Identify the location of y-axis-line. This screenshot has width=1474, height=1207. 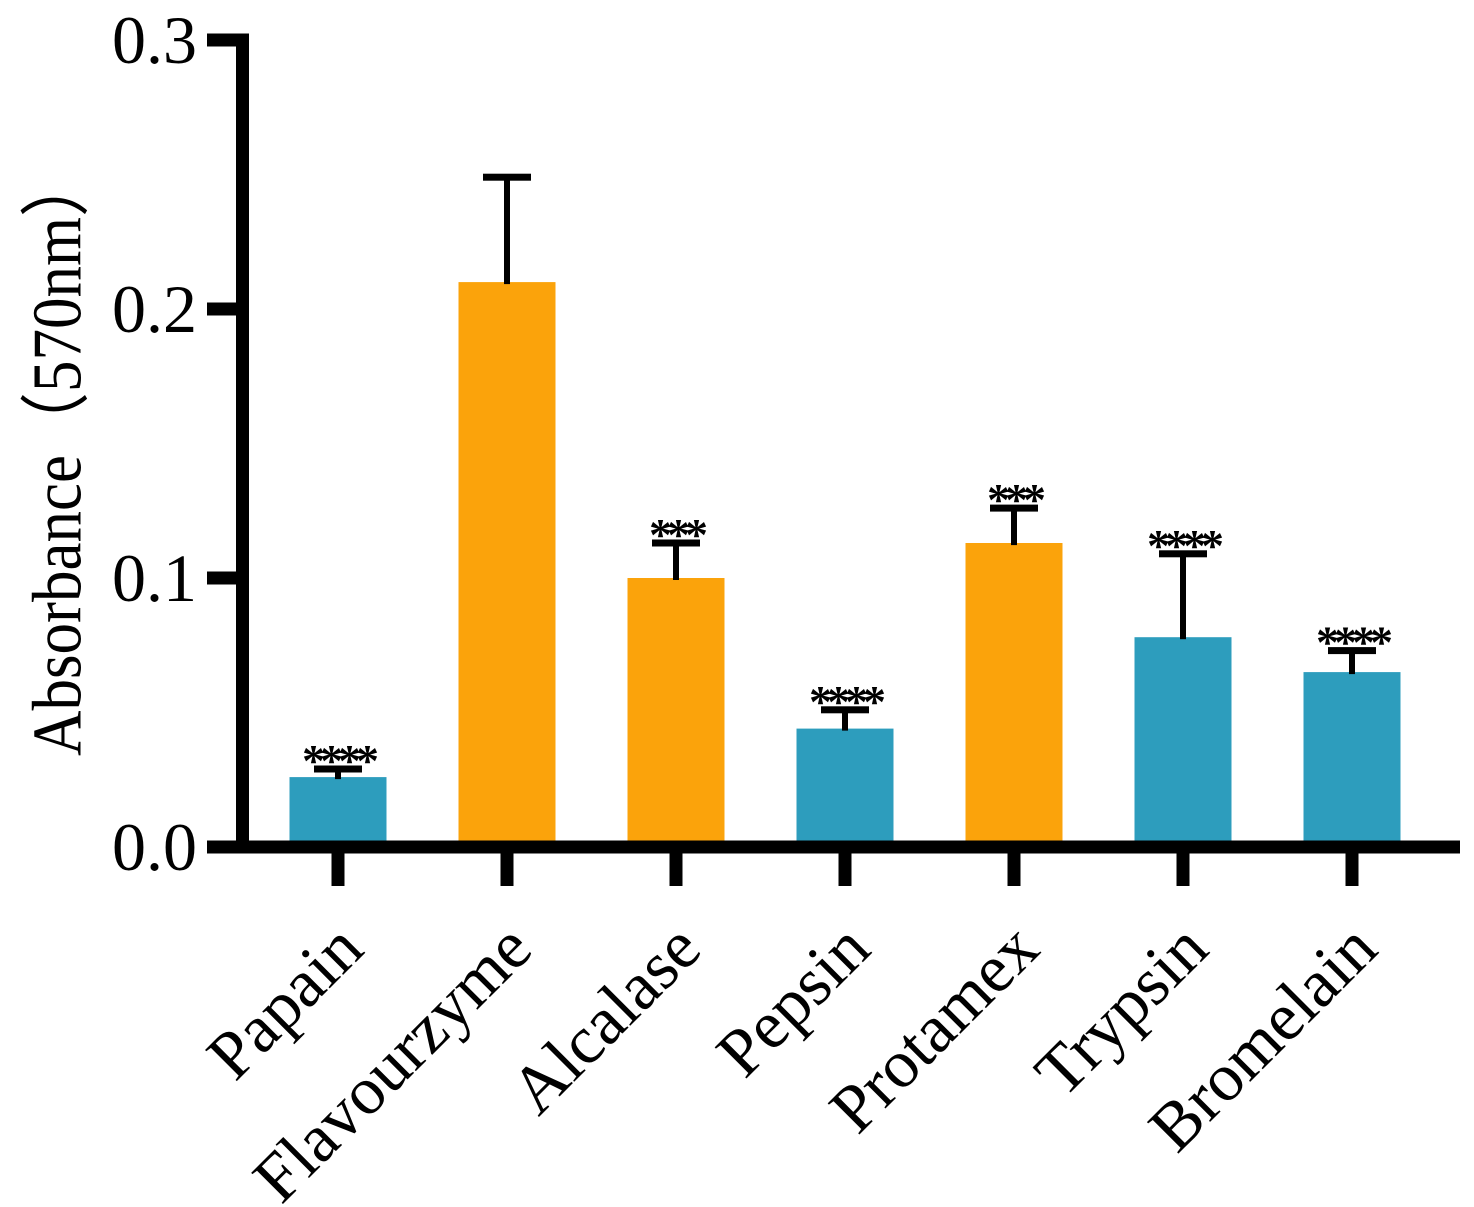
(242, 443).